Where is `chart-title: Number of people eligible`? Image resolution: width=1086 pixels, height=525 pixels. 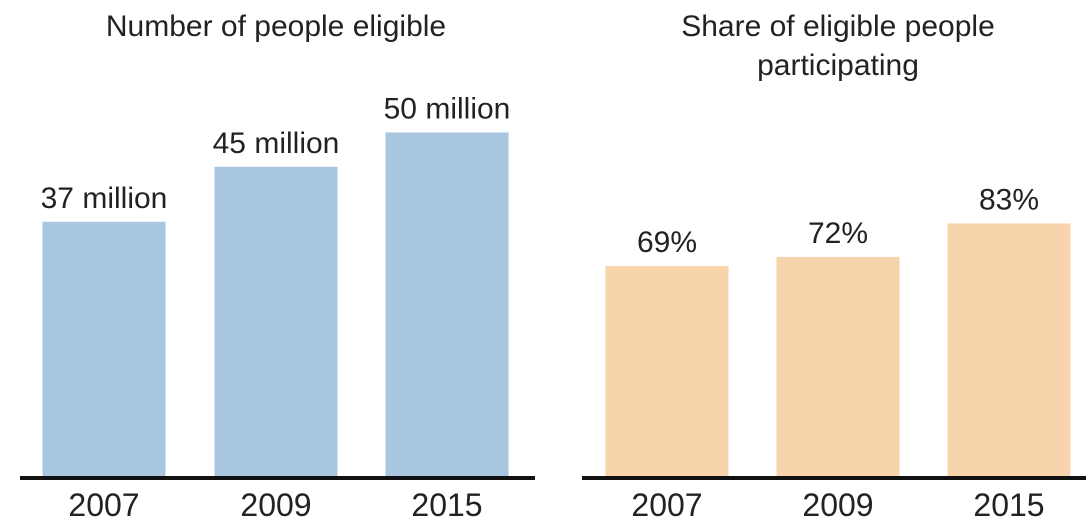
chart-title: Number of people eligible is located at coordinates (276, 26).